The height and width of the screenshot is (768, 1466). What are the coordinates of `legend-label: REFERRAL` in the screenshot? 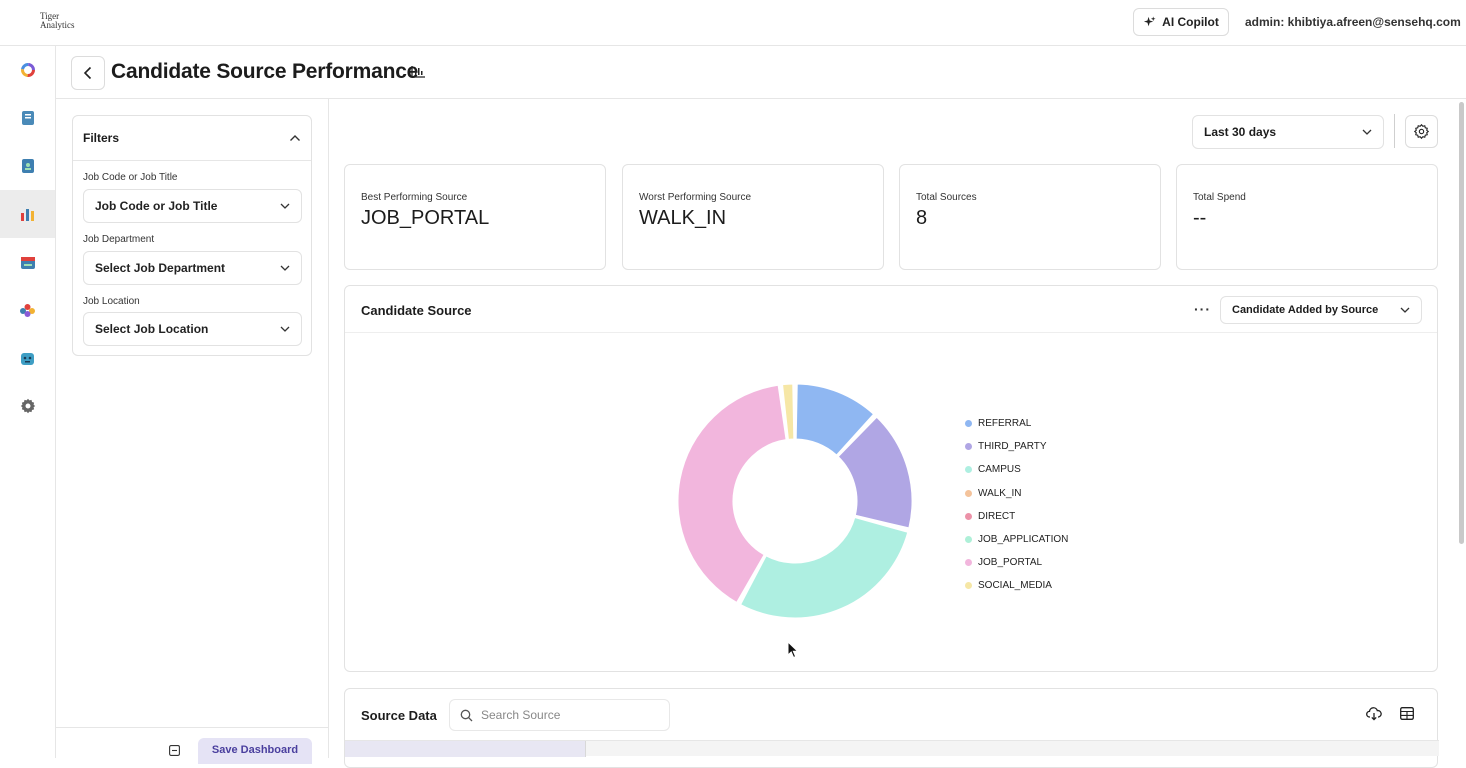 It's located at (1005, 424).